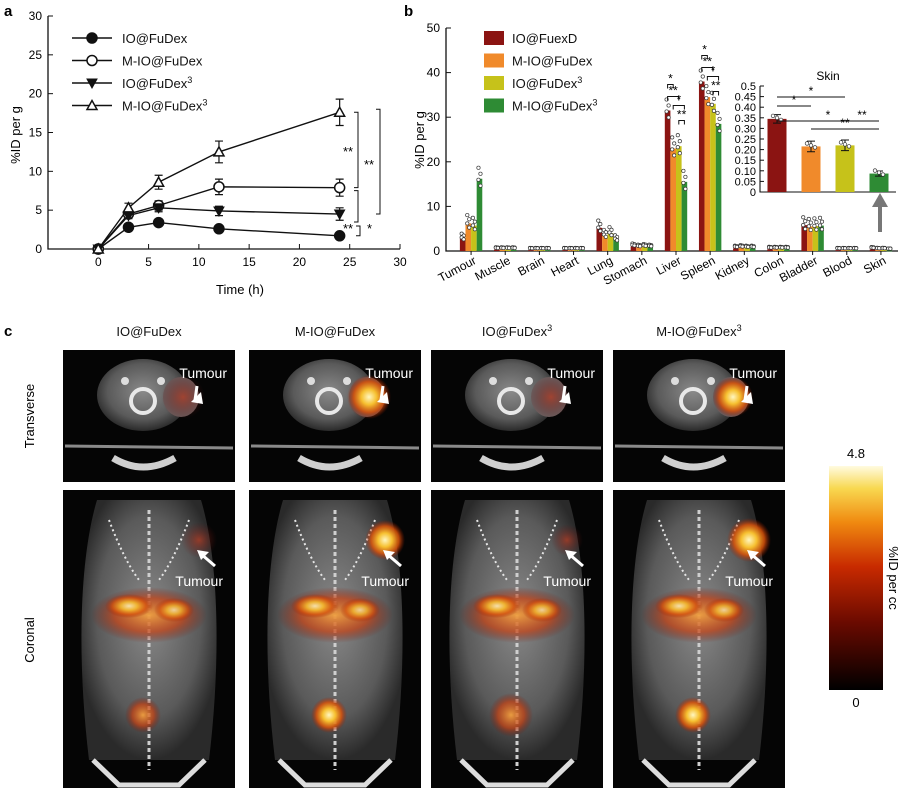 The width and height of the screenshot is (900, 804). What do you see at coordinates (745, 172) in the screenshot?
I see `chart-b-inset-ytick-label: 0.10` at bounding box center [745, 172].